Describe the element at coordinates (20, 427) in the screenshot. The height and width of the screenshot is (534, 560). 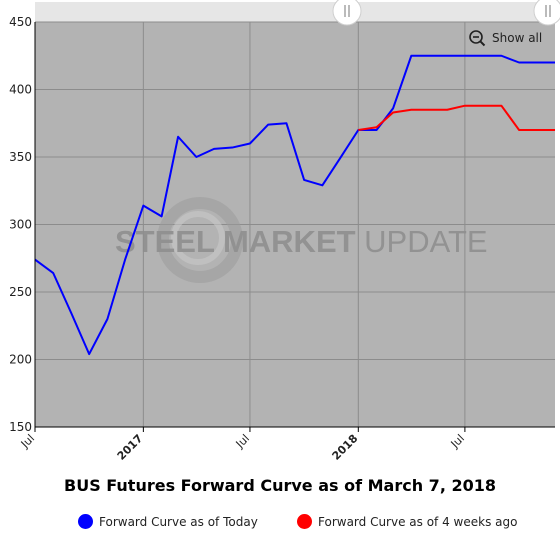
I see `y-tick-label: 150` at that location.